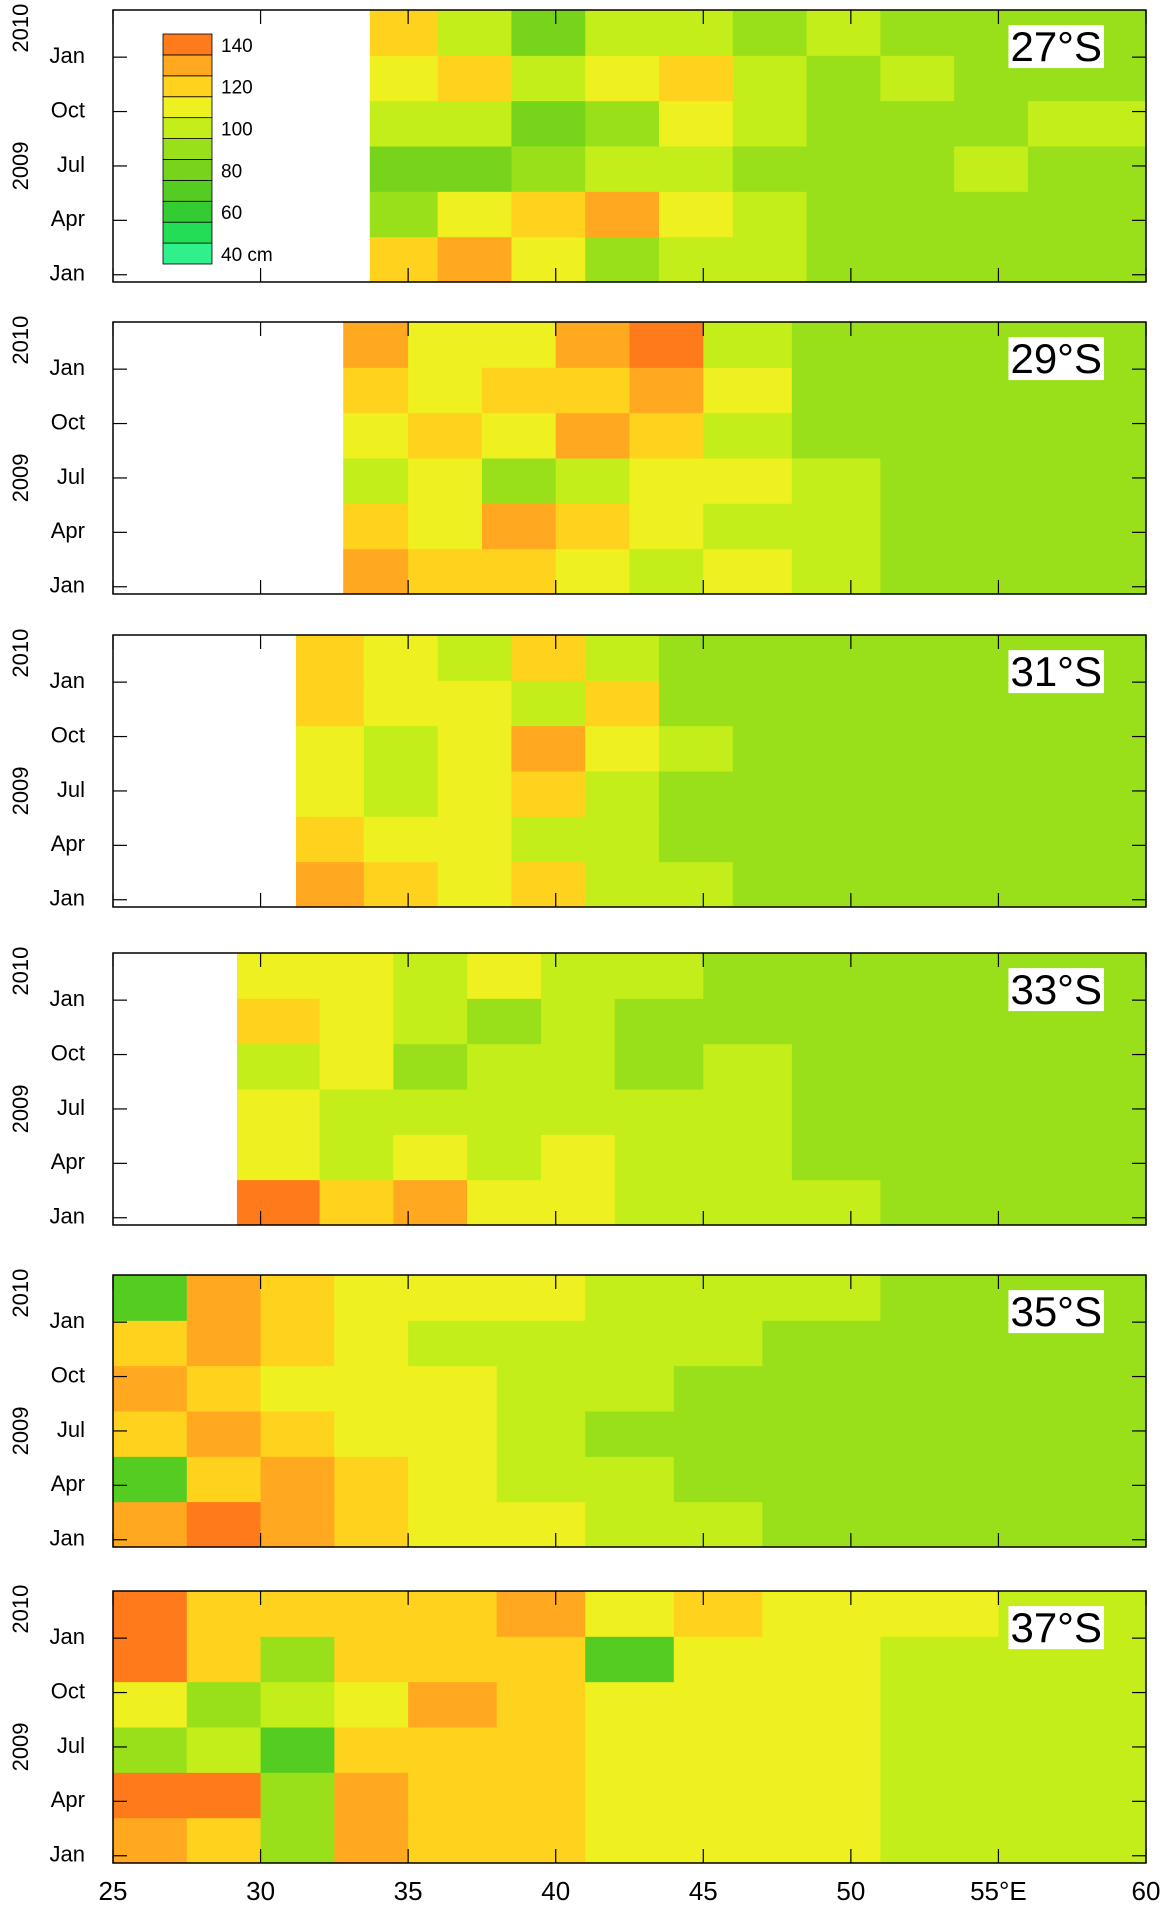 The height and width of the screenshot is (1919, 1170). I want to click on panel-label: 37°S, so click(1056, 1627).